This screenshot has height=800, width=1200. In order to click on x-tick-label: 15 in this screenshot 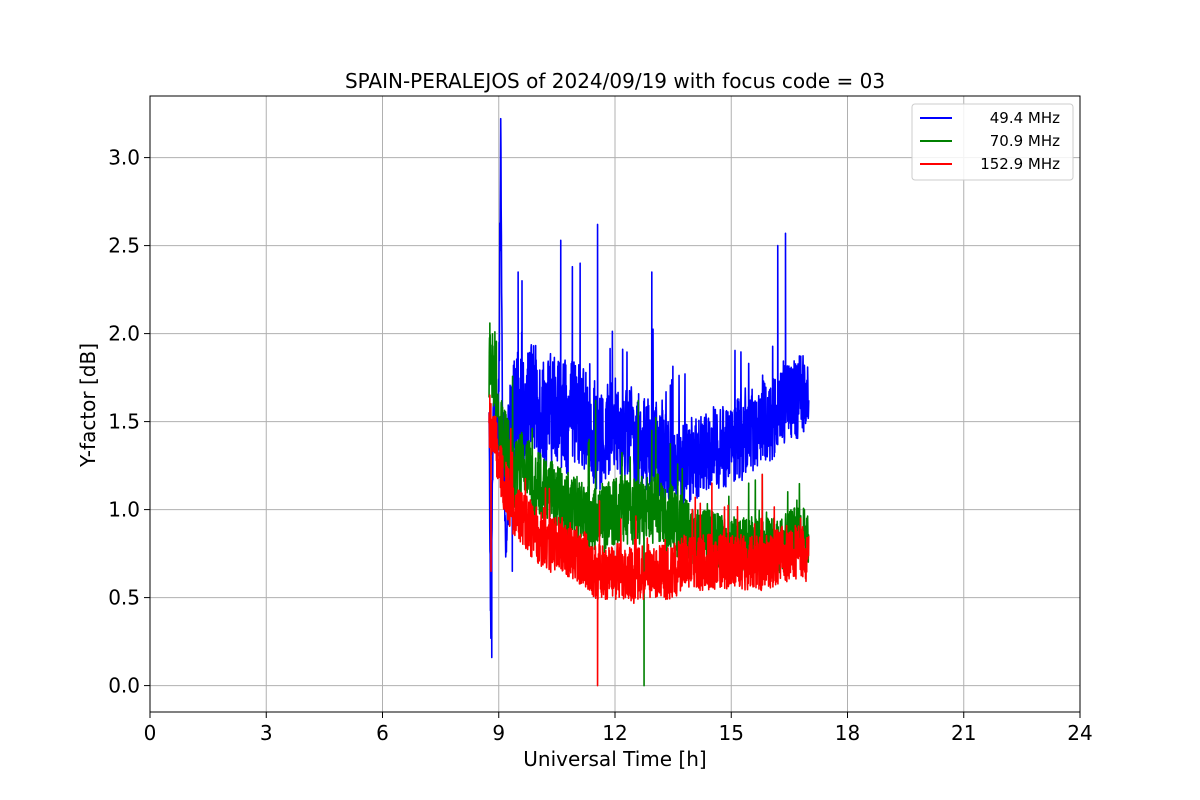, I will do `click(731, 733)`.